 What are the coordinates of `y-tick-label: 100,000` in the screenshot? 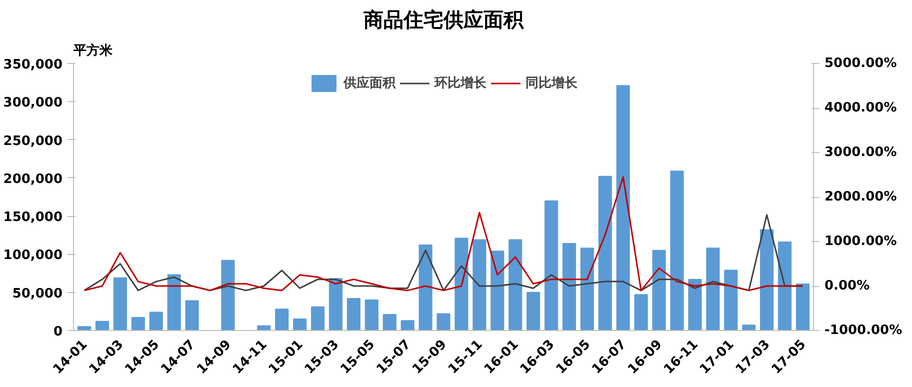 It's located at (33, 256).